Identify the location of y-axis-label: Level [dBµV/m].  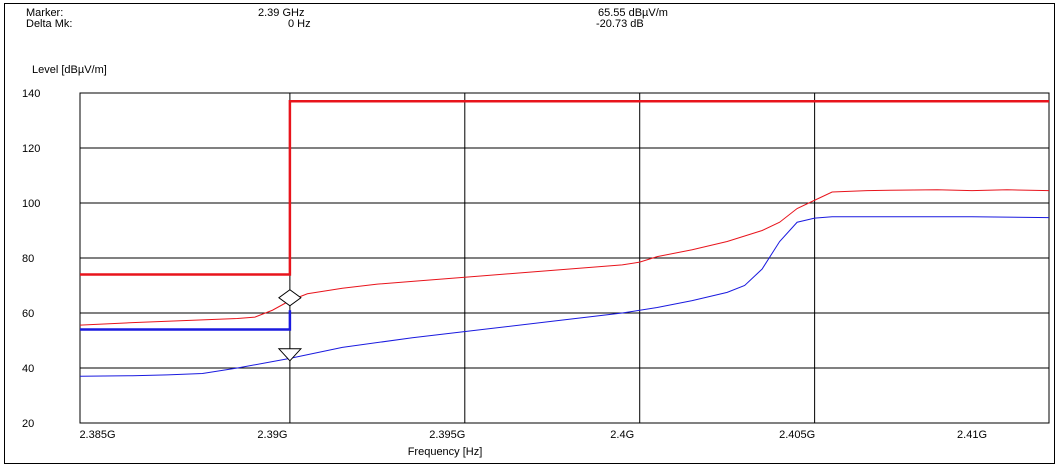
(69, 70).